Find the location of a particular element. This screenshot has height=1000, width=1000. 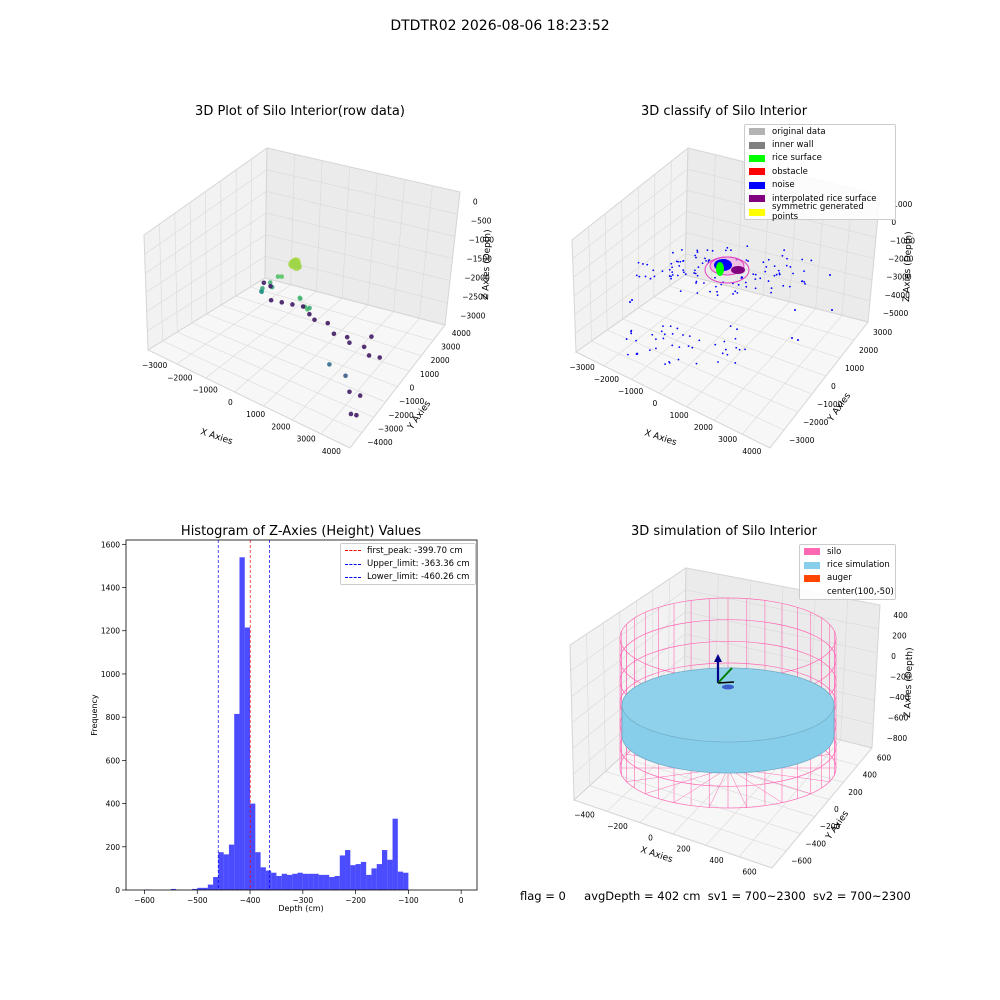

y-tick-label: −400 is located at coordinates (815, 843).